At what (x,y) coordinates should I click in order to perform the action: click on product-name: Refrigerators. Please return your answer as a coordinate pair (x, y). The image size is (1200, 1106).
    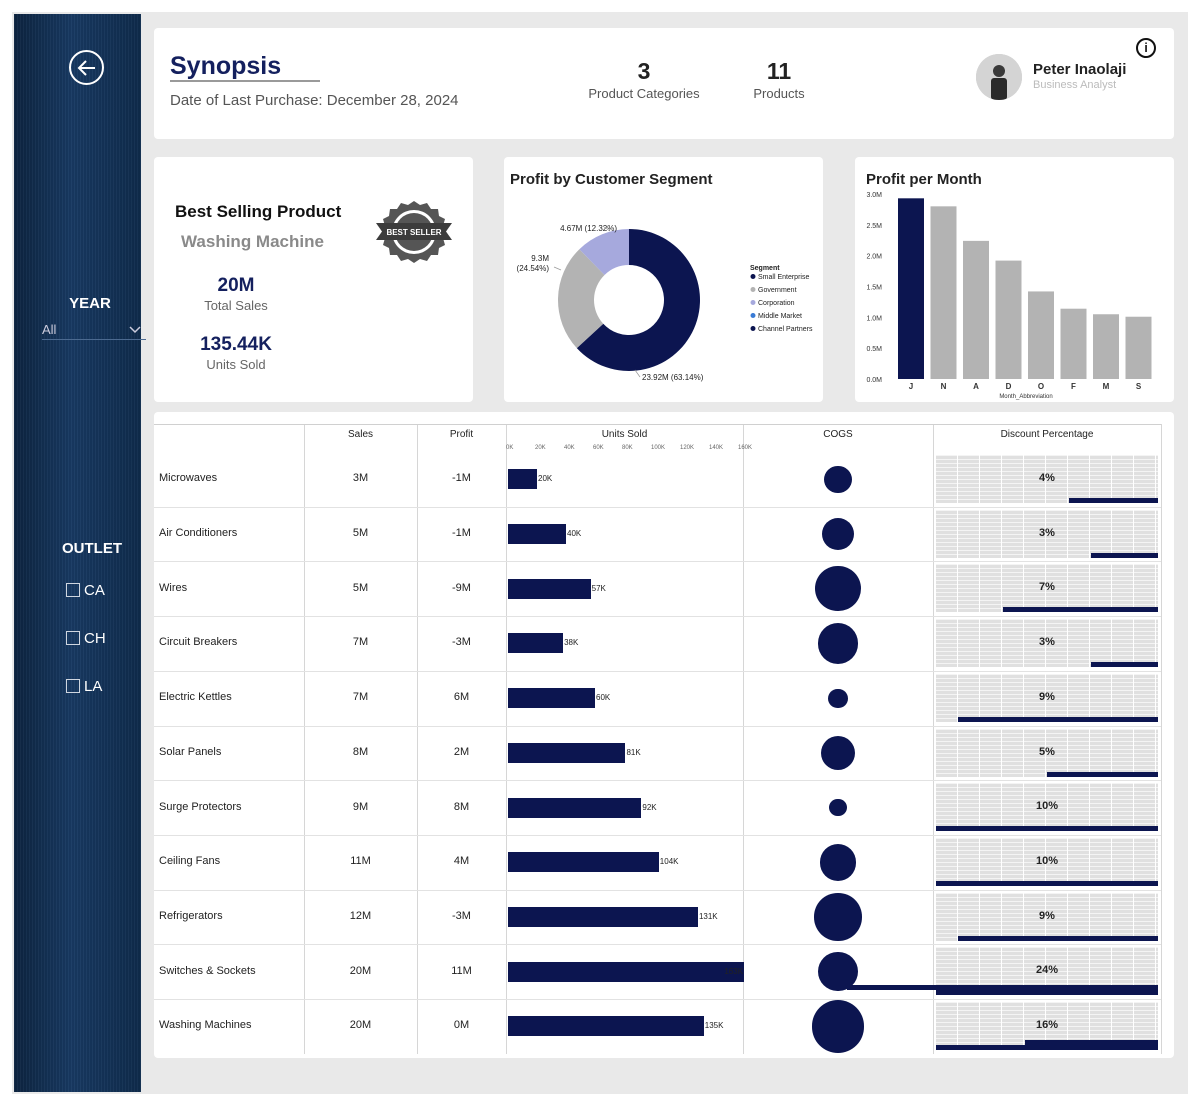
    Looking at the image, I should click on (191, 915).